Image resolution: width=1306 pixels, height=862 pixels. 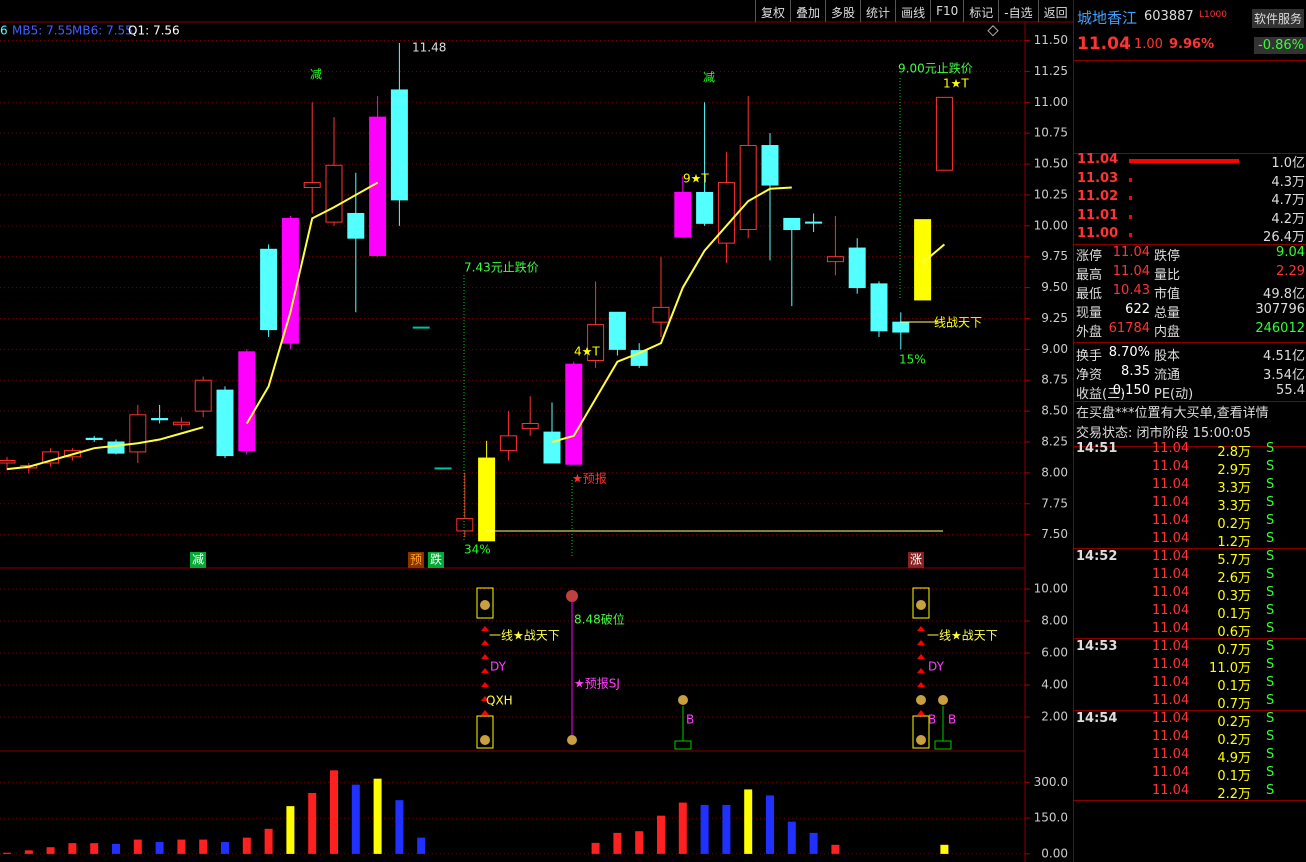 What do you see at coordinates (1131, 290) in the screenshot?
I see `stat: 10.43` at bounding box center [1131, 290].